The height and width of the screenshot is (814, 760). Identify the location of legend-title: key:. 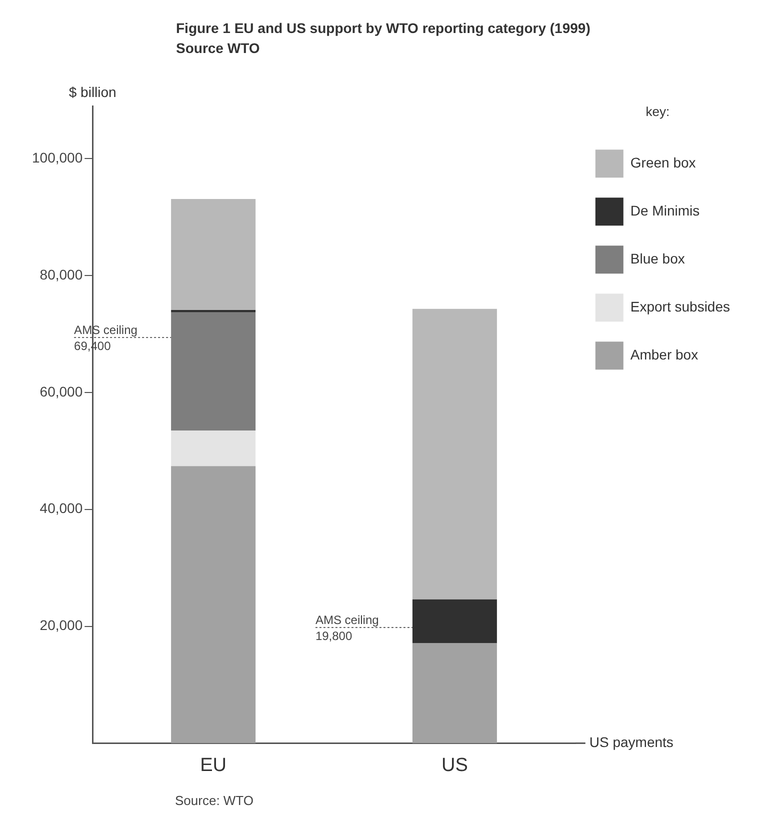
(658, 112).